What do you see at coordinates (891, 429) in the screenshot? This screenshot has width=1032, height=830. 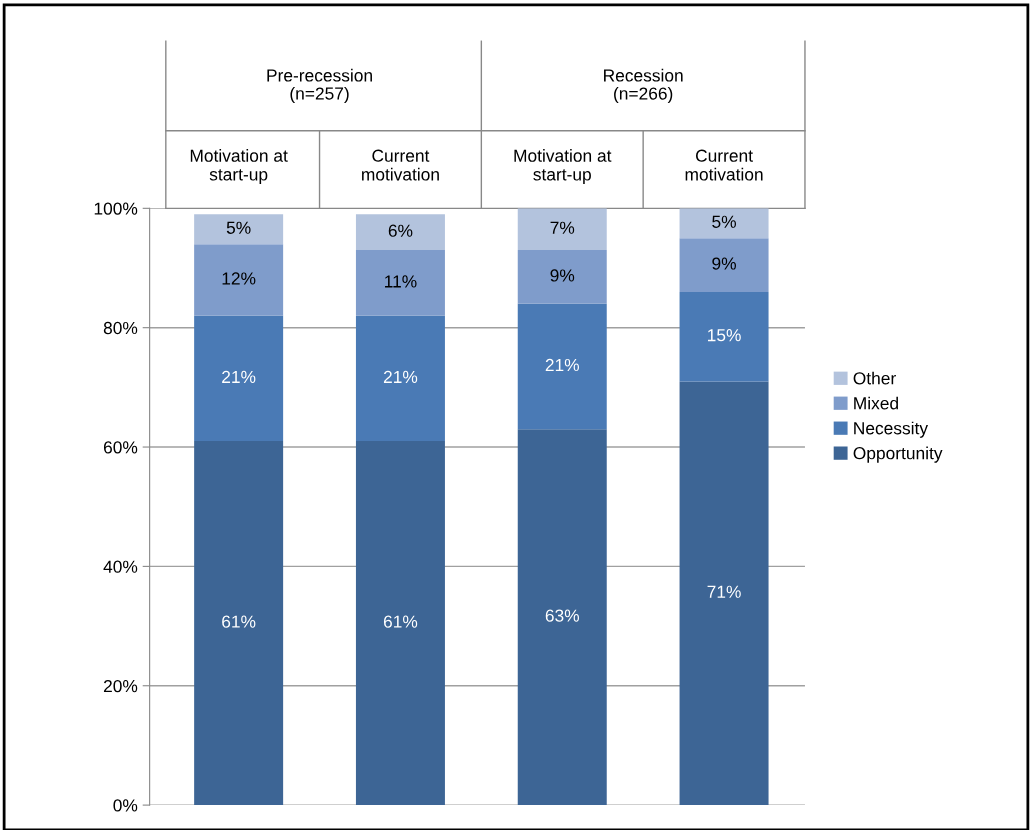 I see `legend-label: Necessity` at bounding box center [891, 429].